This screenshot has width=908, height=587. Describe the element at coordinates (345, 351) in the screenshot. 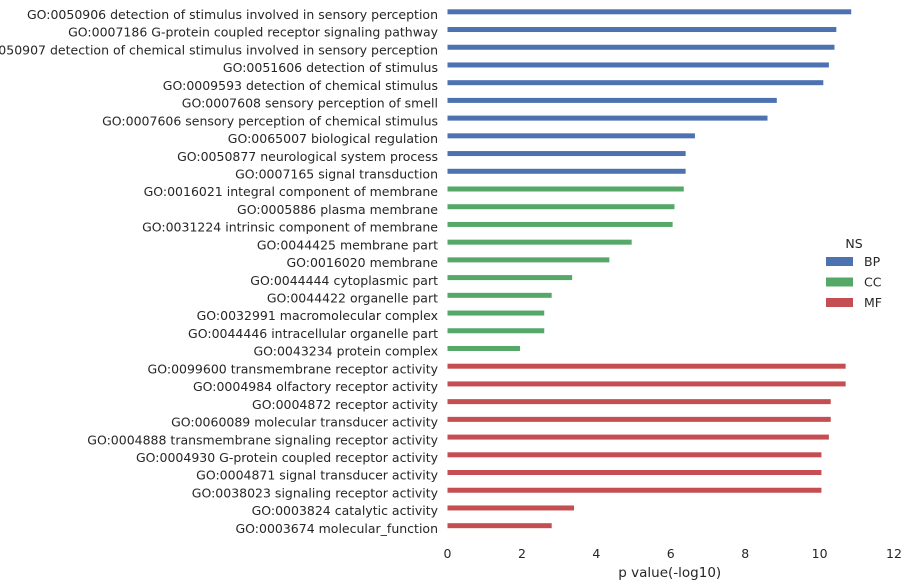

I see `category-label: GO:0043234 protein complex` at that location.